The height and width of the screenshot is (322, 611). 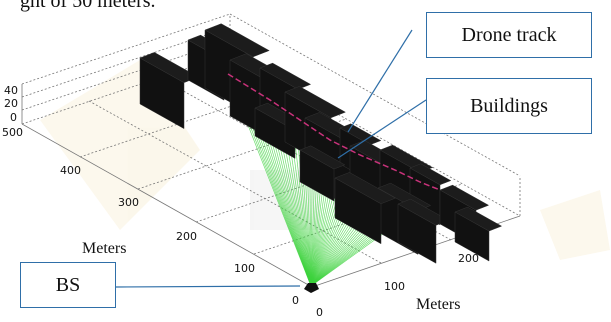 What do you see at coordinates (394, 286) in the screenshot?
I see `x-tick-100: 100` at bounding box center [394, 286].